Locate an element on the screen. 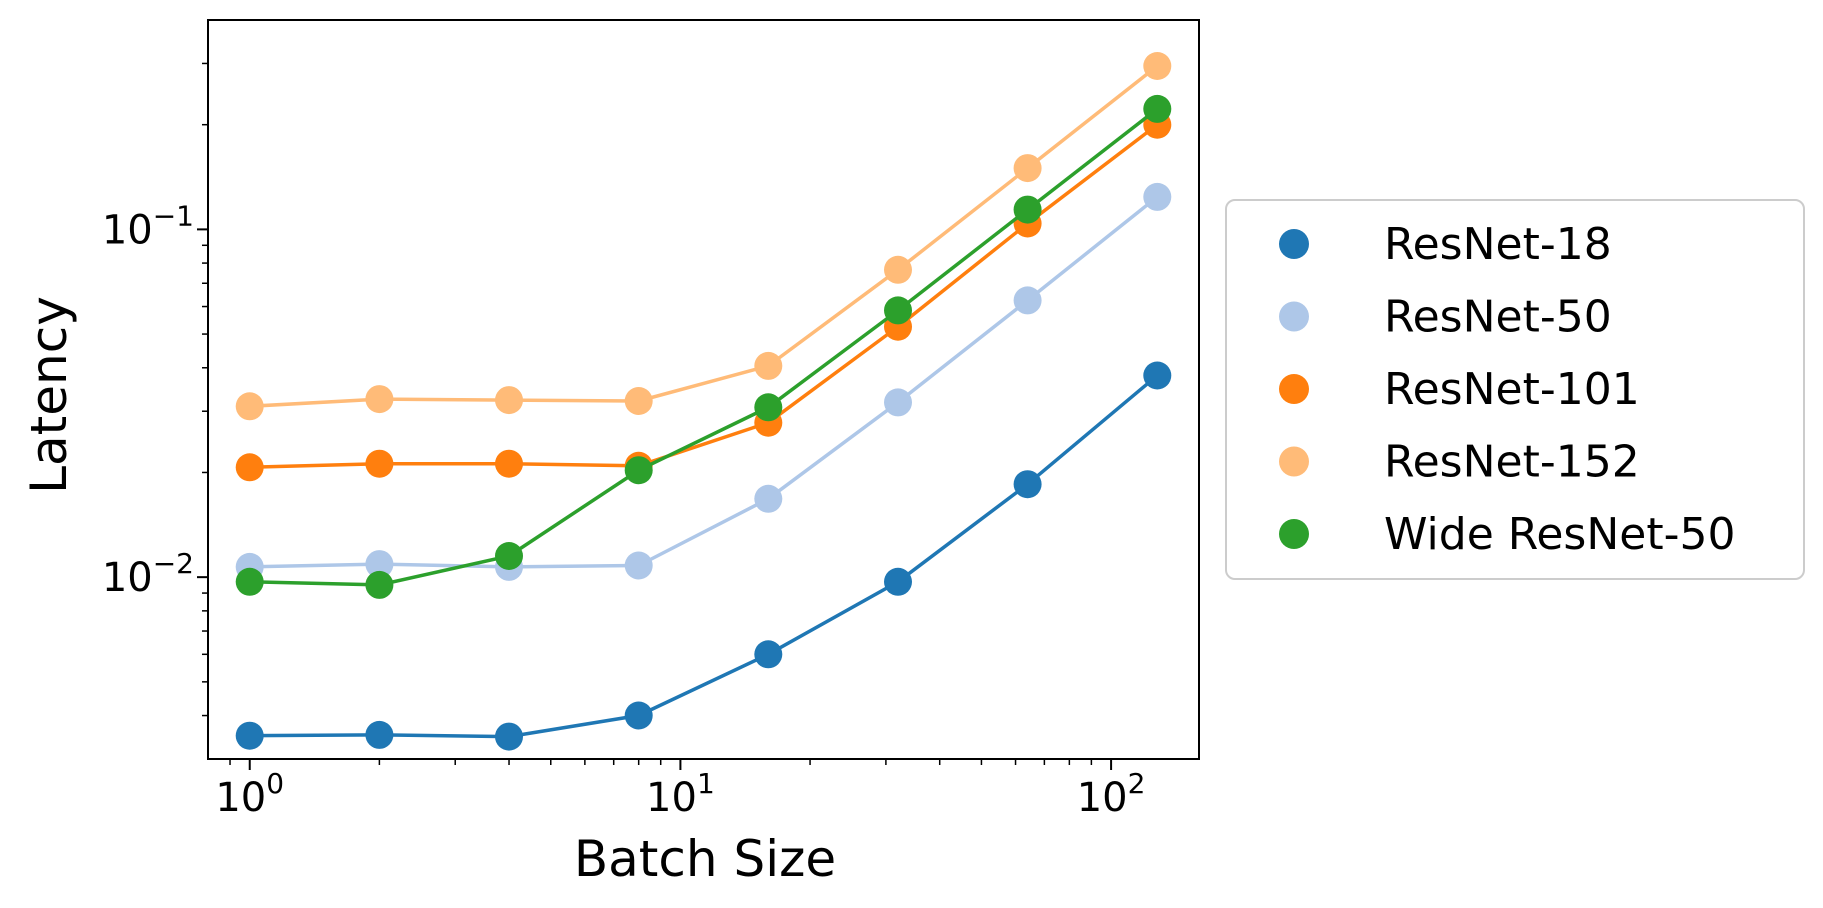 The image size is (1823, 908). legend-label: ResNet-152 is located at coordinates (1512, 462).